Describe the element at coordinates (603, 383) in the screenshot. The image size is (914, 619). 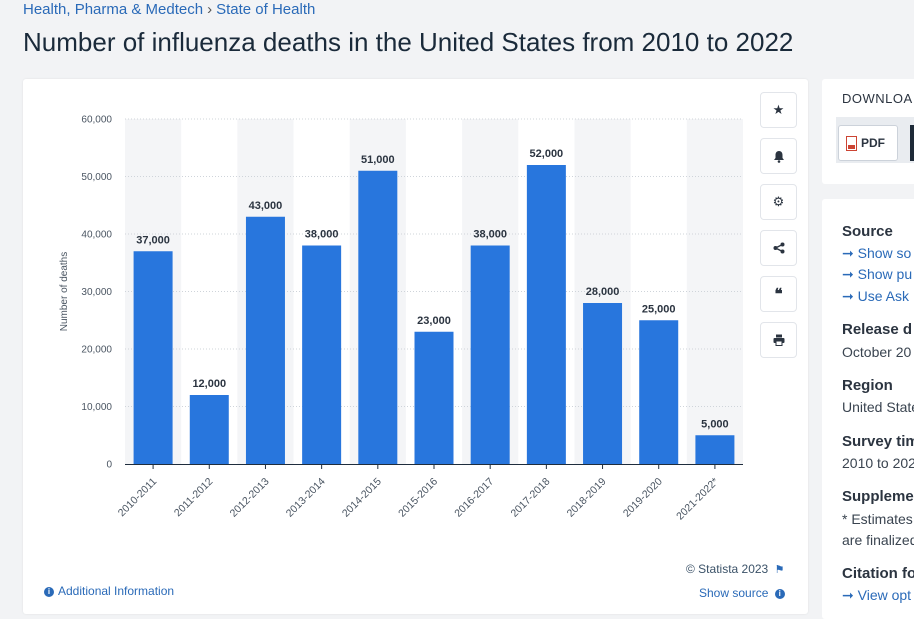
I see `bar-2018-2019` at that location.